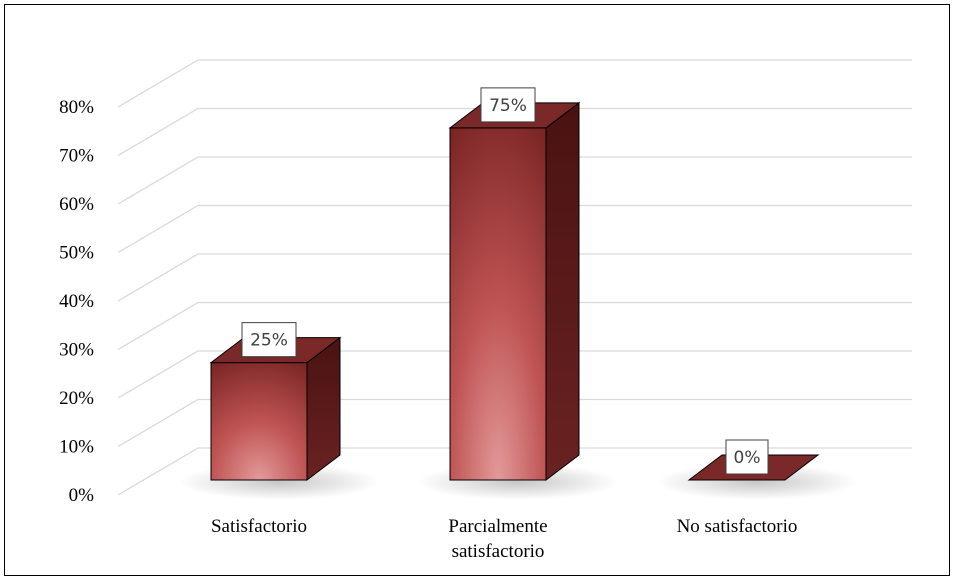  I want to click on y-tick-label-1: 10%, so click(76, 447).